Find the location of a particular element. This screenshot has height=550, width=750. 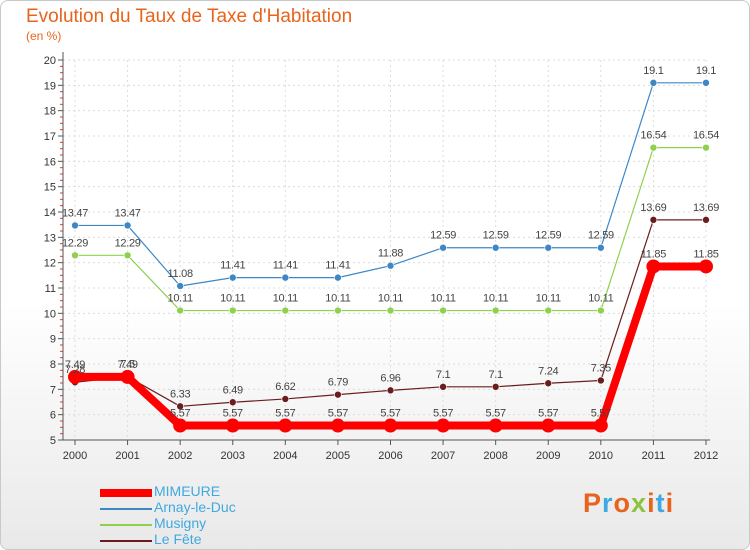

logo-letter: o is located at coordinates (622, 503).